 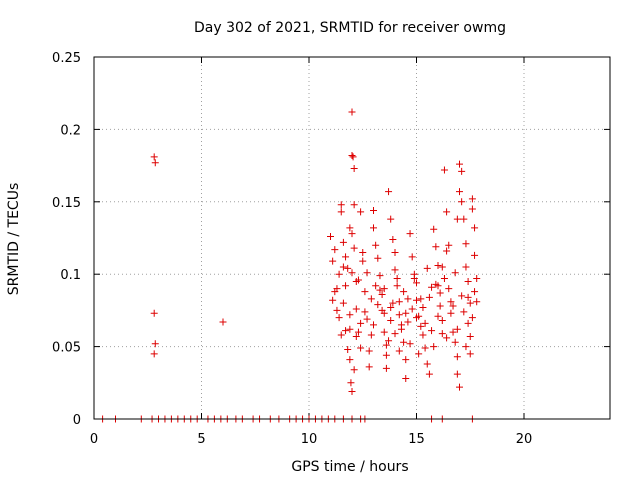 I want to click on x-tick-label: 15, so click(x=416, y=439).